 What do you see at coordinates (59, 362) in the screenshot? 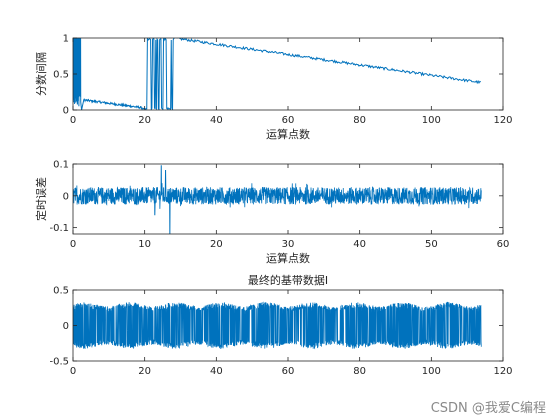
I see `y-tick-label: -0.5` at bounding box center [59, 362].